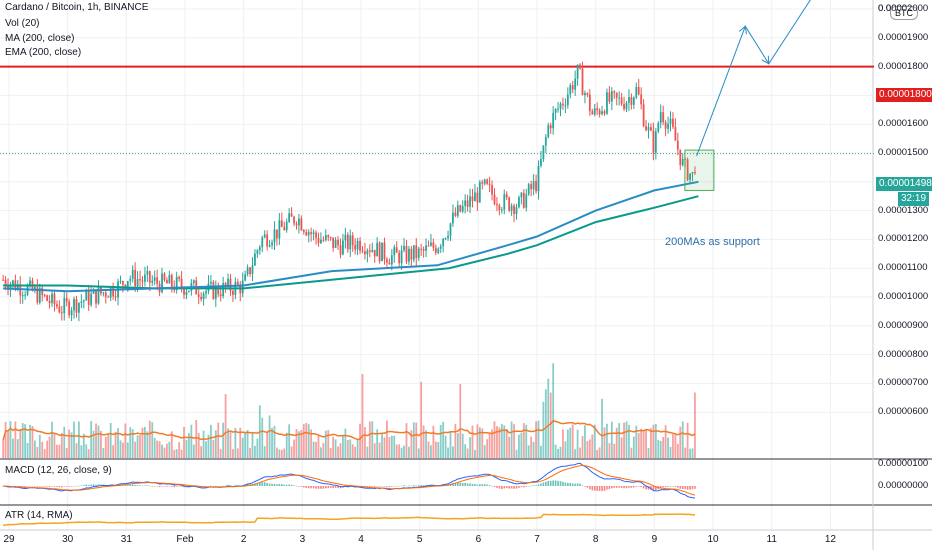  Describe the element at coordinates (903, 296) in the screenshot. I see `price-axis-tick: 0.00001000` at that location.